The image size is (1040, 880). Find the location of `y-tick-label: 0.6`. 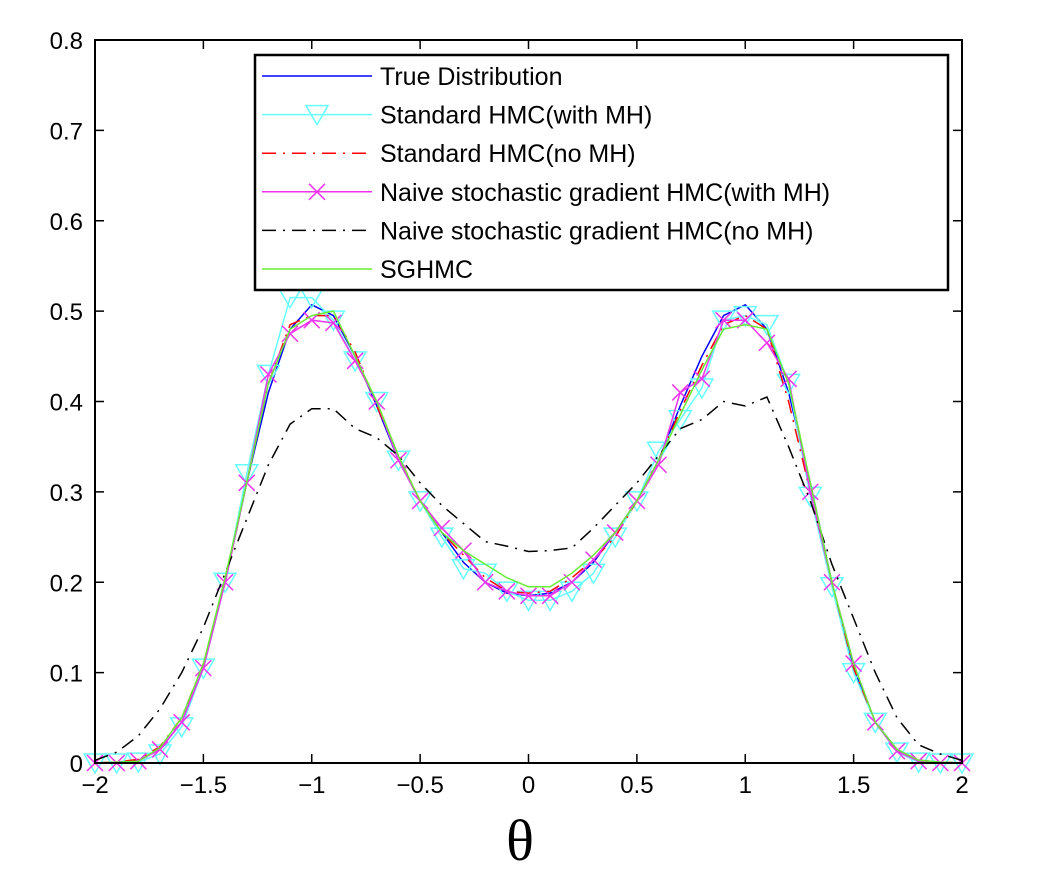

y-tick-label: 0.6 is located at coordinates (66, 222).